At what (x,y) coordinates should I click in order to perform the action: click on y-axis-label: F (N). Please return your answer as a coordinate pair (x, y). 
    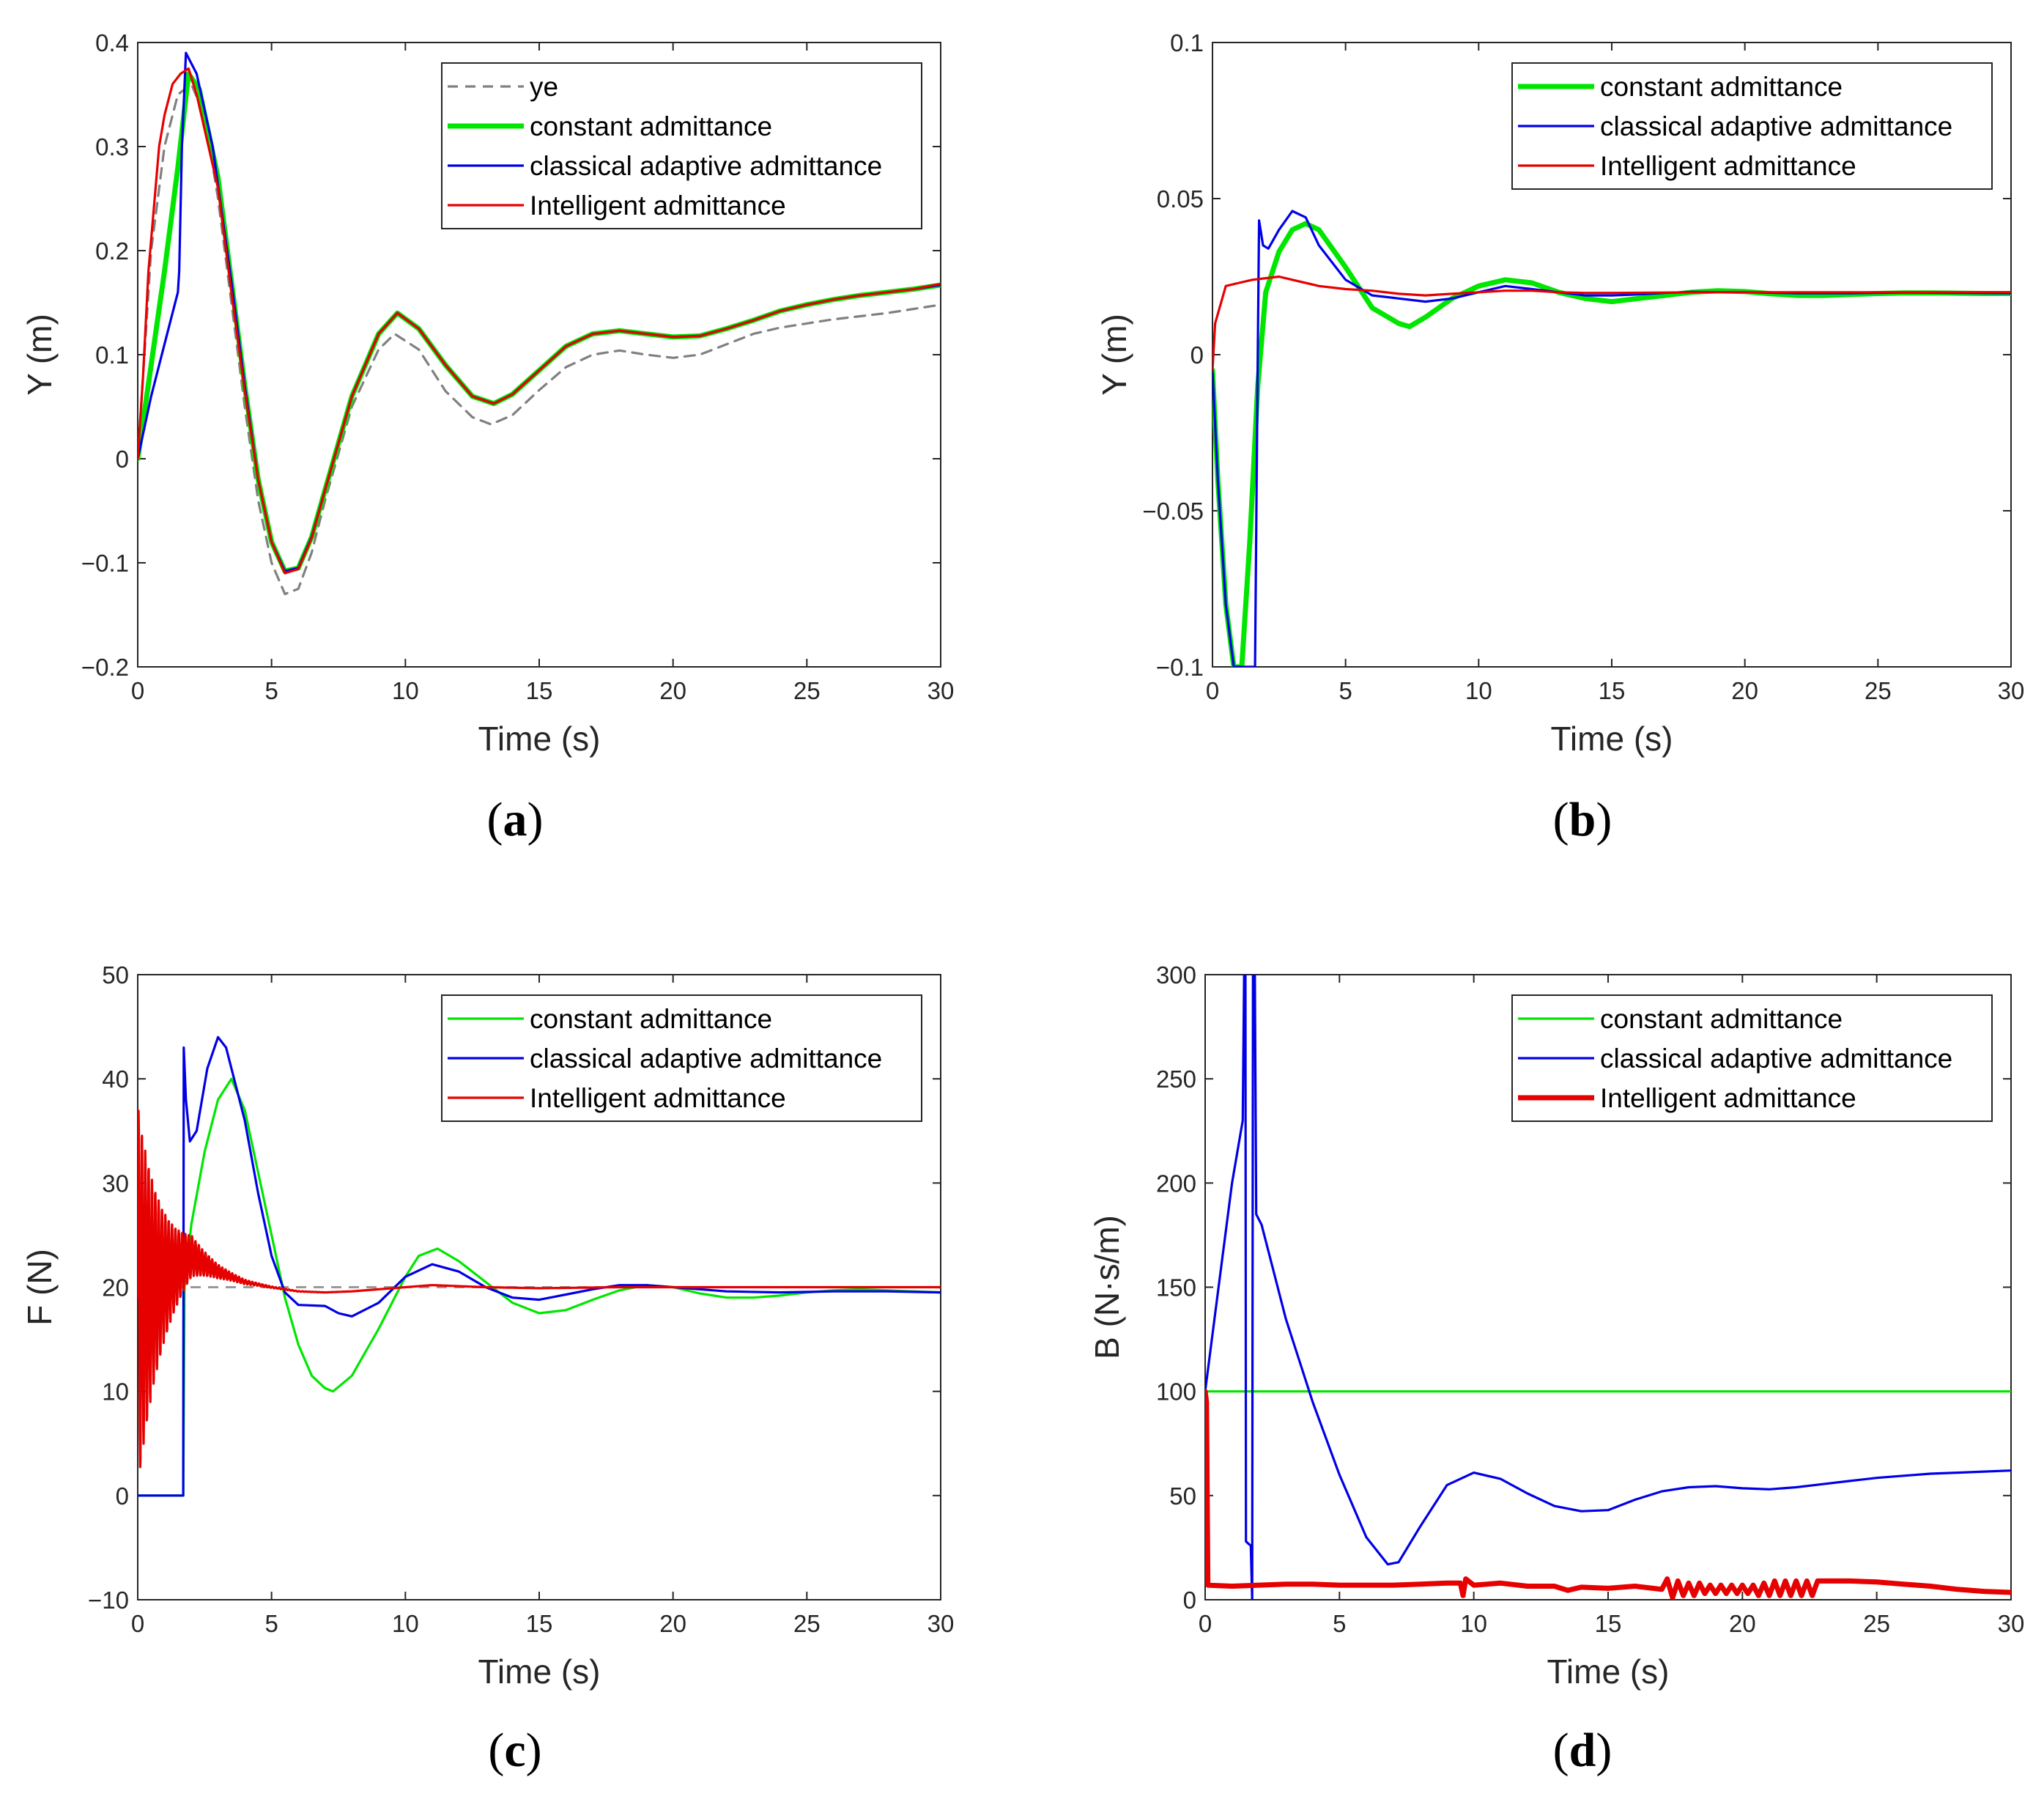
    Looking at the image, I should click on (40, 1287).